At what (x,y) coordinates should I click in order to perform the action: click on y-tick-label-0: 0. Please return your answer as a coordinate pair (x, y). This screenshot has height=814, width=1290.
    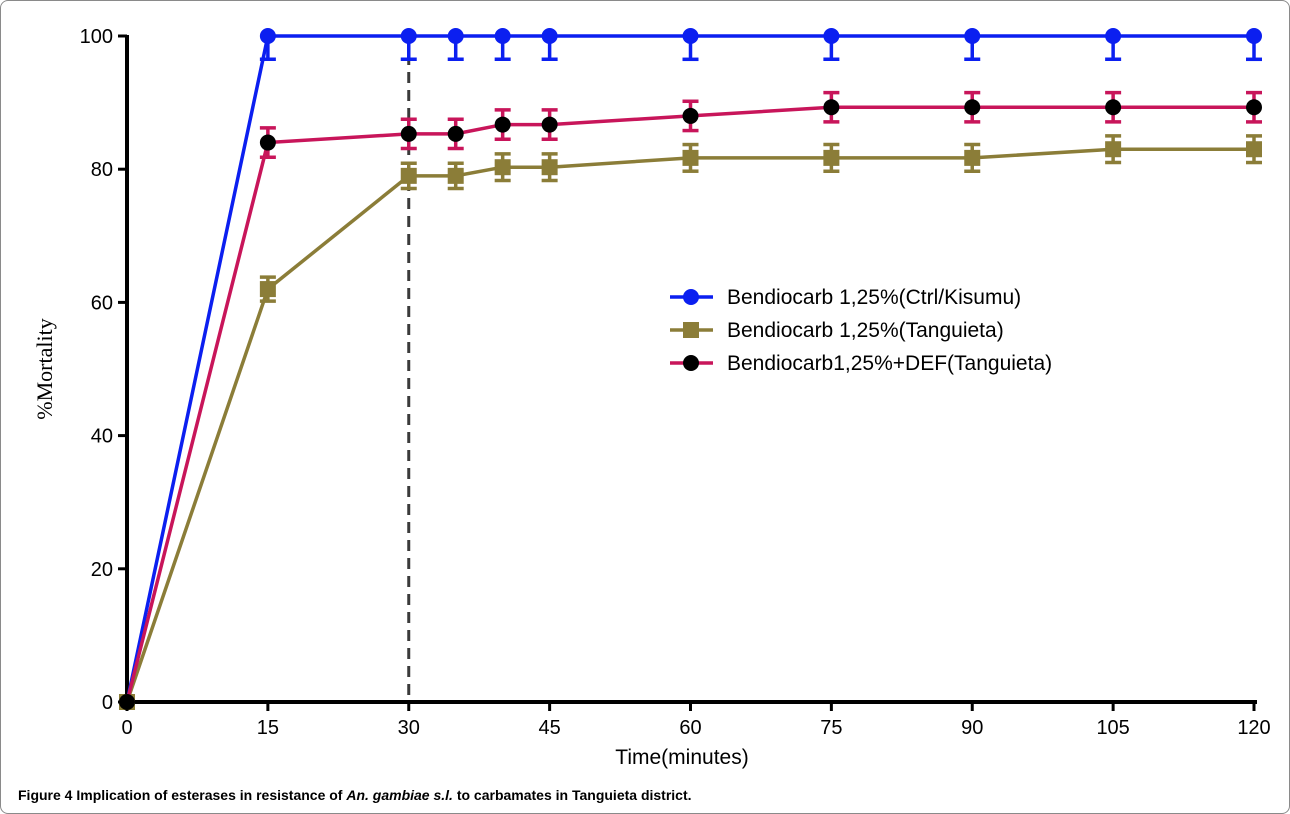
    Looking at the image, I should click on (107, 703).